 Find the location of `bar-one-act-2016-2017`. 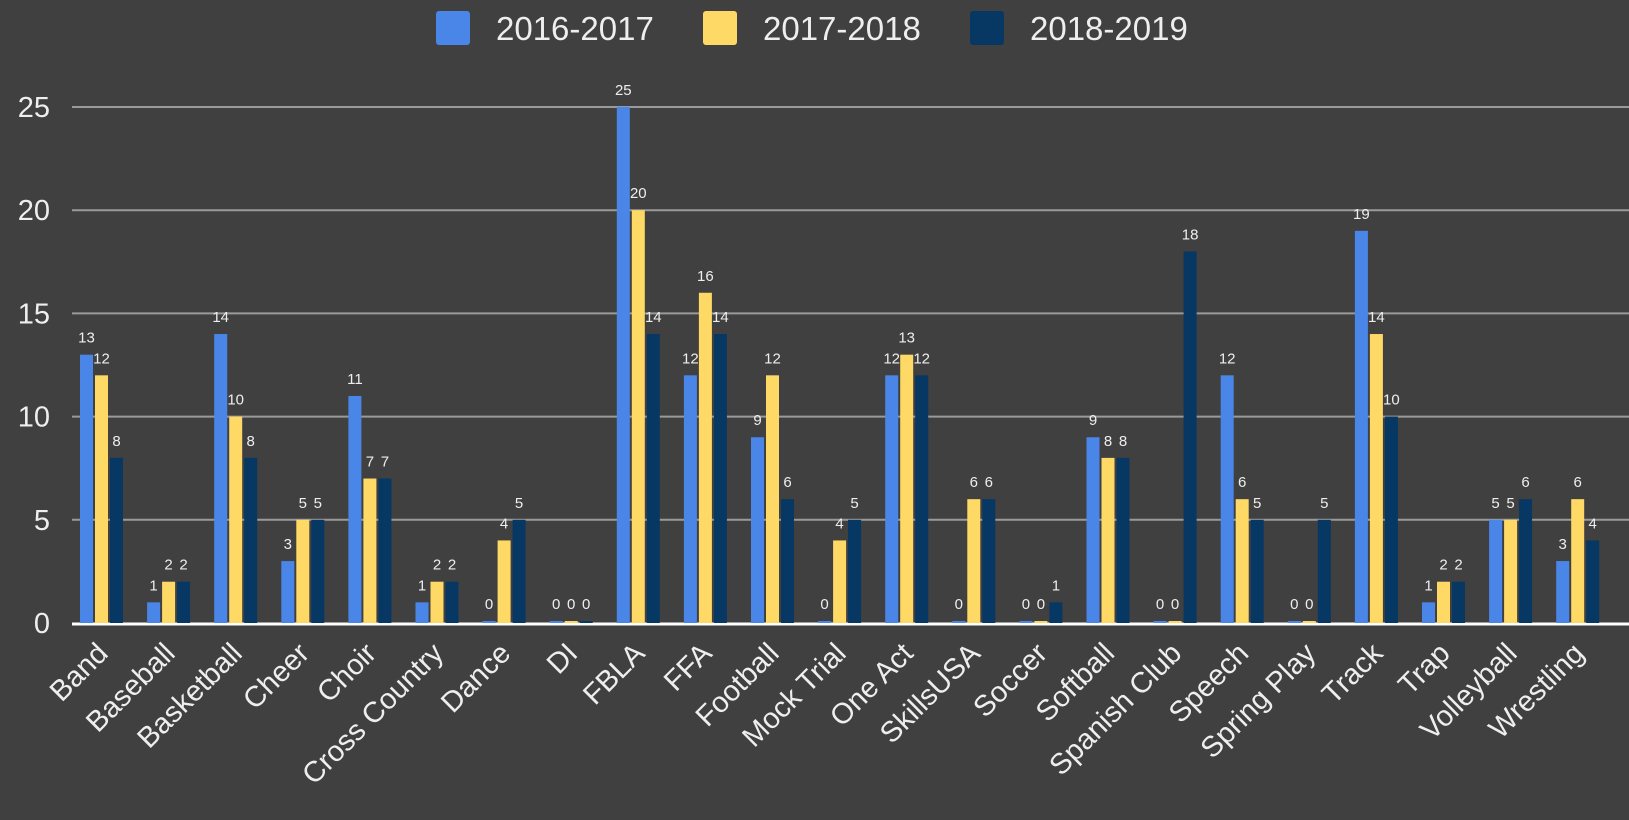

bar-one-act-2016-2017 is located at coordinates (892, 499).